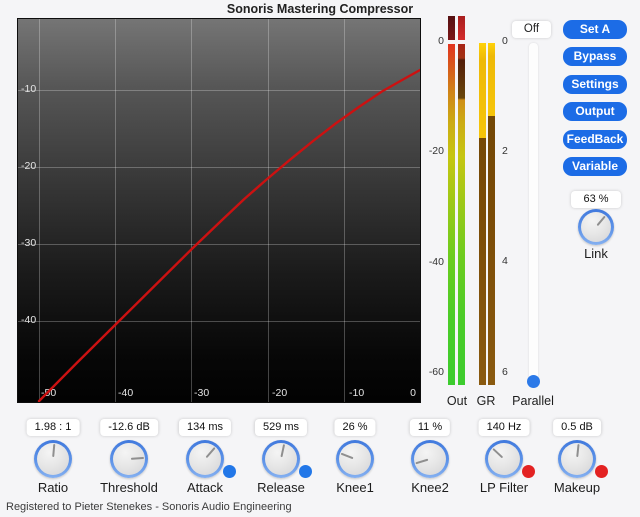  I want to click on ratio-value-box: 1.98 : 1, so click(53, 427).